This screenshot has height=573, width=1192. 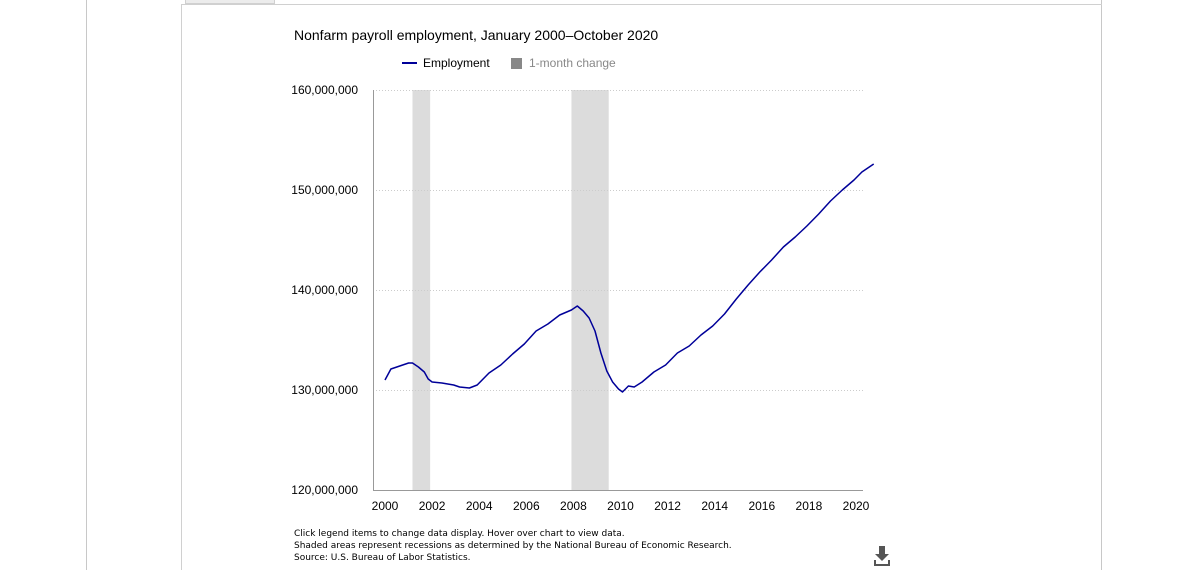 What do you see at coordinates (526, 506) in the screenshot?
I see `x-tick-label: 2006` at bounding box center [526, 506].